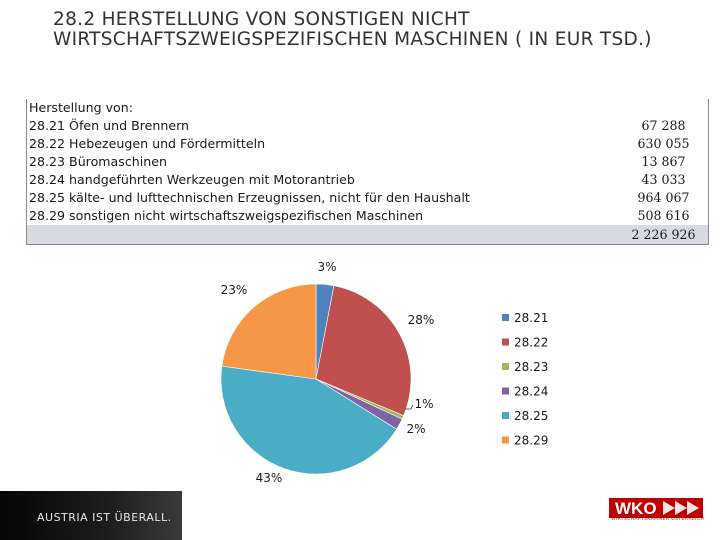  I want to click on wko-logo-subtext: WIRTSCHAFTSKAMMER ÖSTERREICH, so click(658, 519).